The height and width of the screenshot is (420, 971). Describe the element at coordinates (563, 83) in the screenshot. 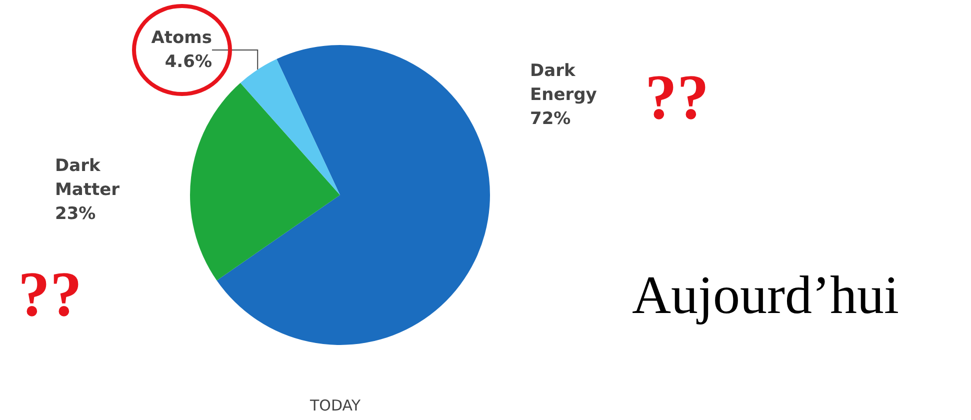

I see `slice-label: Dark Energy` at that location.